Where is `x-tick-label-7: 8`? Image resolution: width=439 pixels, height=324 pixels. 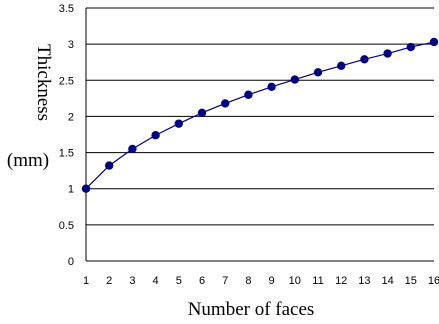
x-tick-label-7: 8 is located at coordinates (248, 281).